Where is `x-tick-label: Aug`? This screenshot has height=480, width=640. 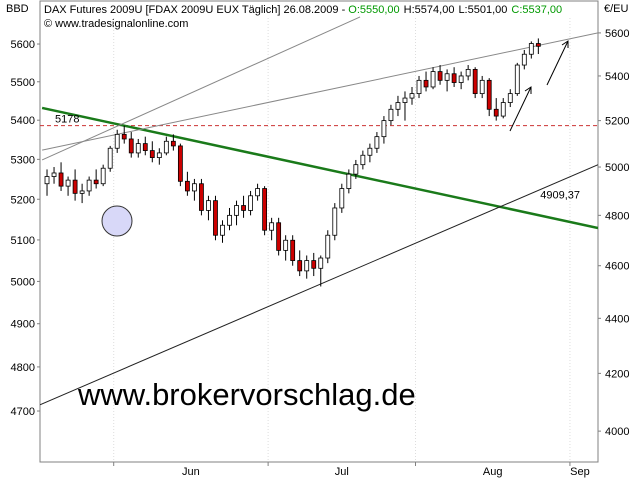 x-tick-label: Aug is located at coordinates (493, 472).